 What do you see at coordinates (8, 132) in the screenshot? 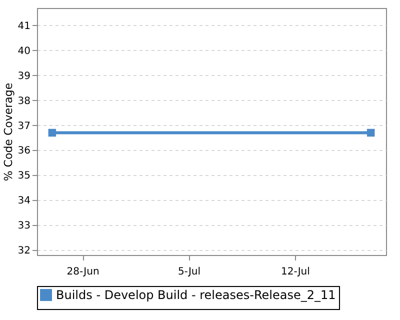
I see `y-axis-title: % Code Coverage` at bounding box center [8, 132].